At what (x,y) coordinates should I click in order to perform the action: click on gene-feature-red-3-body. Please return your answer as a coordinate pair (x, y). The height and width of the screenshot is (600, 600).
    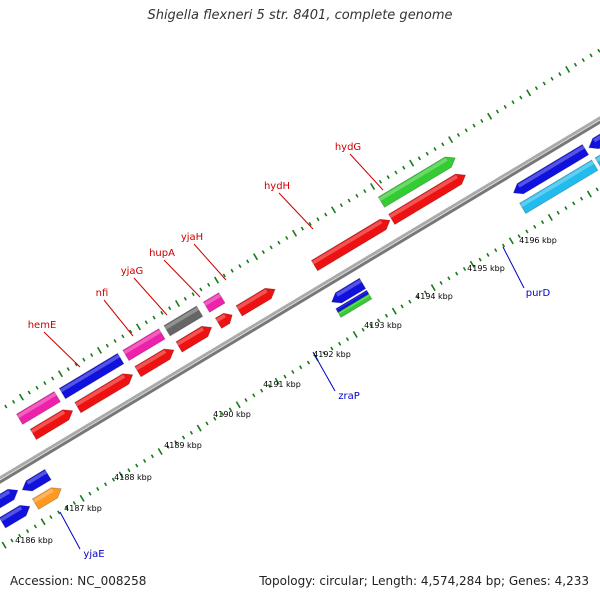
    Looking at the image, I should click on (154, 363).